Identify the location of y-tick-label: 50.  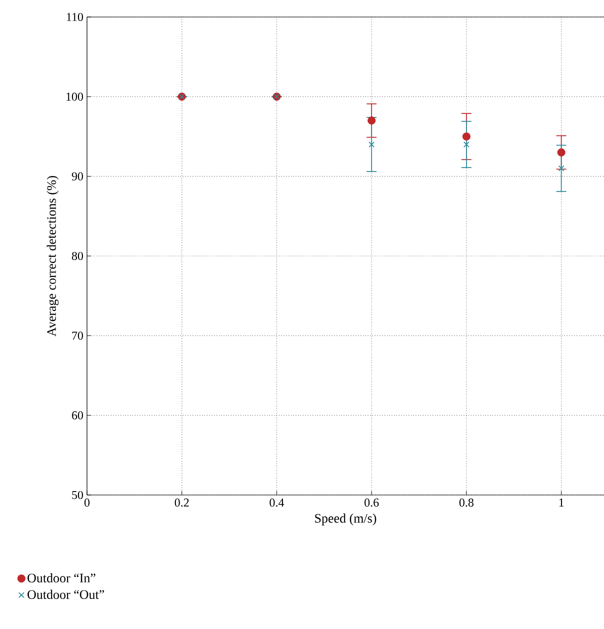
(77, 495).